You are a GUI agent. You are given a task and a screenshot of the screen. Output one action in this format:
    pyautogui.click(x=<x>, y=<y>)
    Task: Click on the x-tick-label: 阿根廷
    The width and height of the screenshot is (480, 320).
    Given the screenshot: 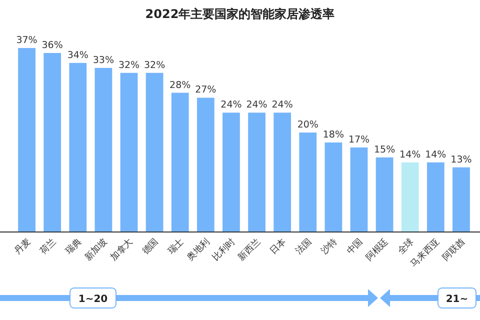 What is the action you would take?
    pyautogui.click(x=377, y=250)
    